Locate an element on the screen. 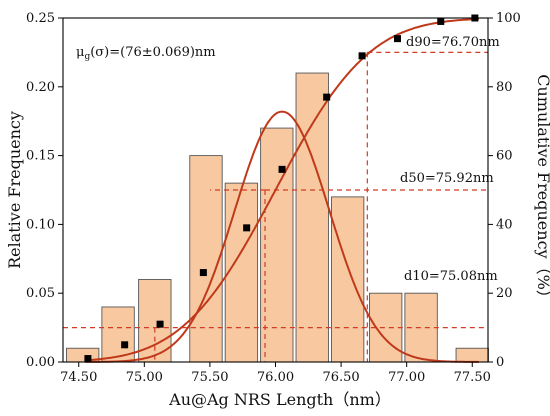 Image resolution: width=550 pixels, height=416 pixels. y-axis-left-label: Relative Frequency is located at coordinates (14, 190).